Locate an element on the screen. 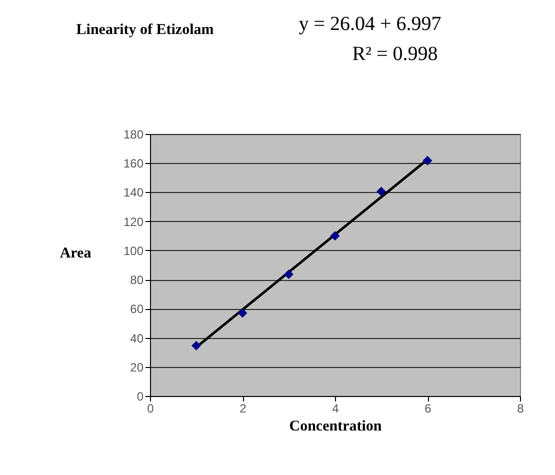  y-tick-label: 80 is located at coordinates (137, 280).